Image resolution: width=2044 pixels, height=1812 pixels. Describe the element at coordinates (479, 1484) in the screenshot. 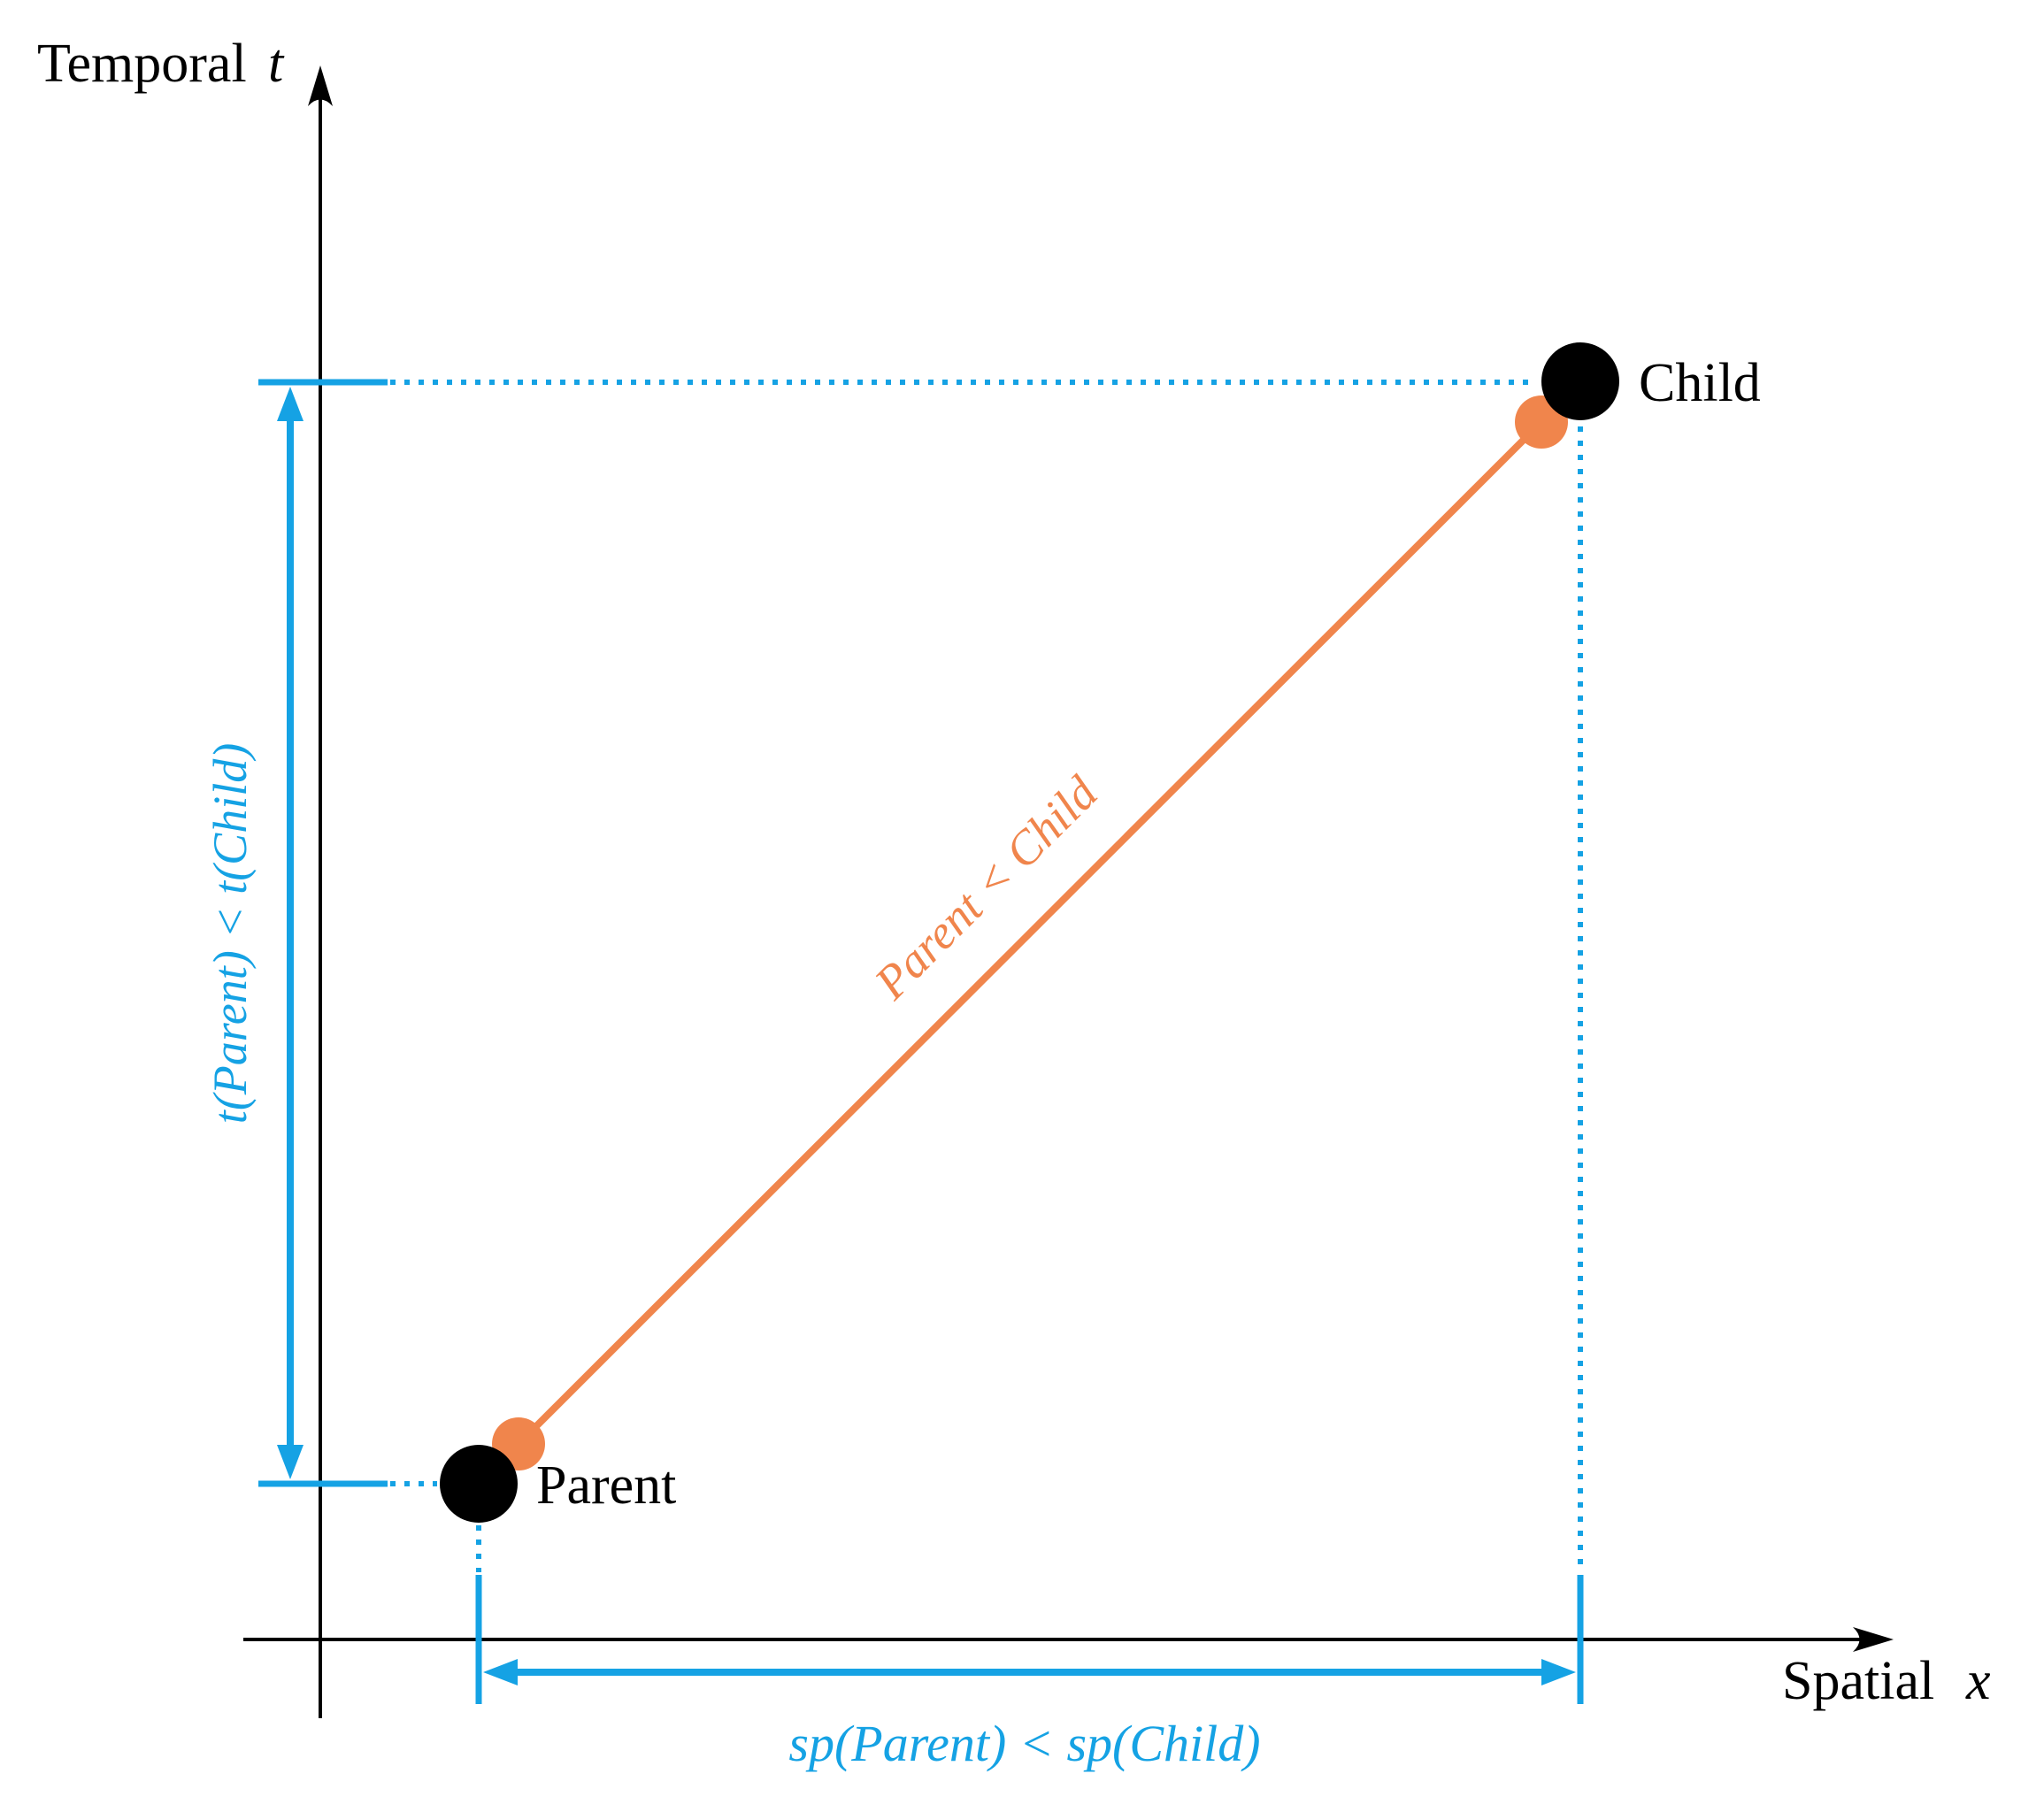

I see `parent-dot` at that location.